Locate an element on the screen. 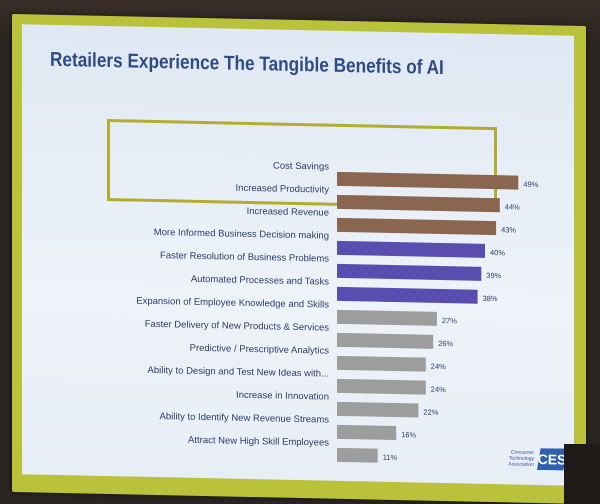 This screenshot has height=504, width=600. value-label: 43% is located at coordinates (508, 229).